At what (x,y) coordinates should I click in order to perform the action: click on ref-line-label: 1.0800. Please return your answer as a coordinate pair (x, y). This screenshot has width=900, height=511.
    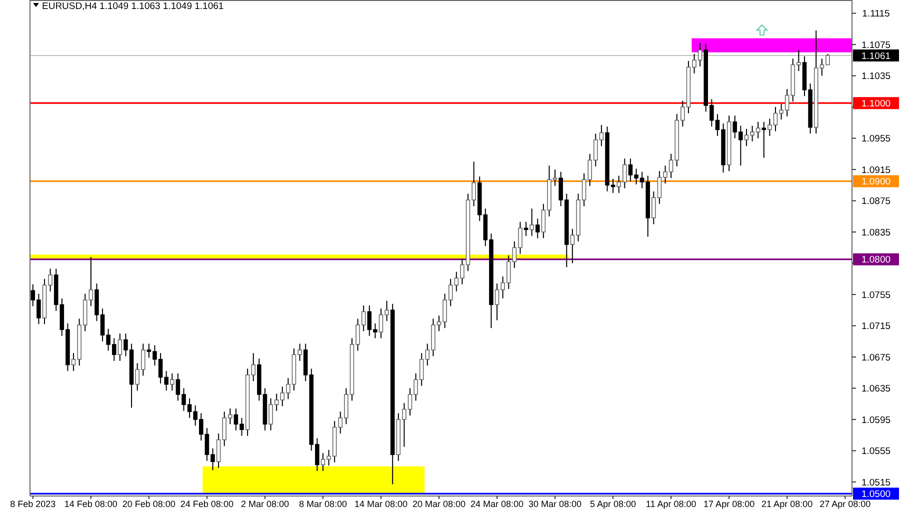
    Looking at the image, I should click on (876, 260).